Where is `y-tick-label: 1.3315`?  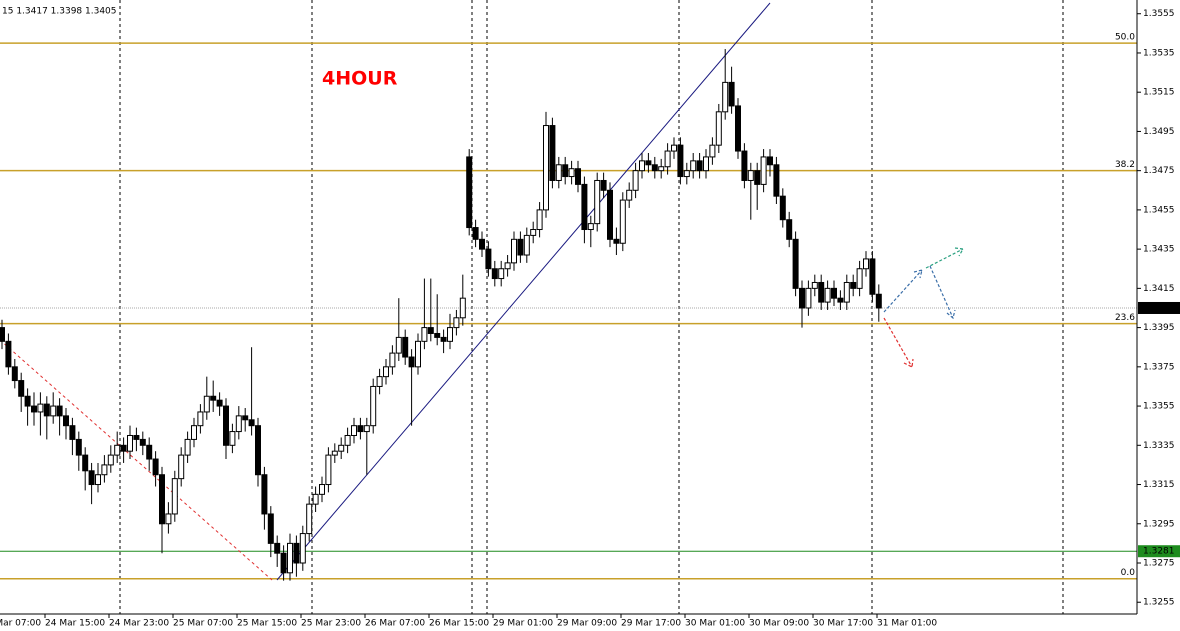 y-tick-label: 1.3315 is located at coordinates (1159, 485).